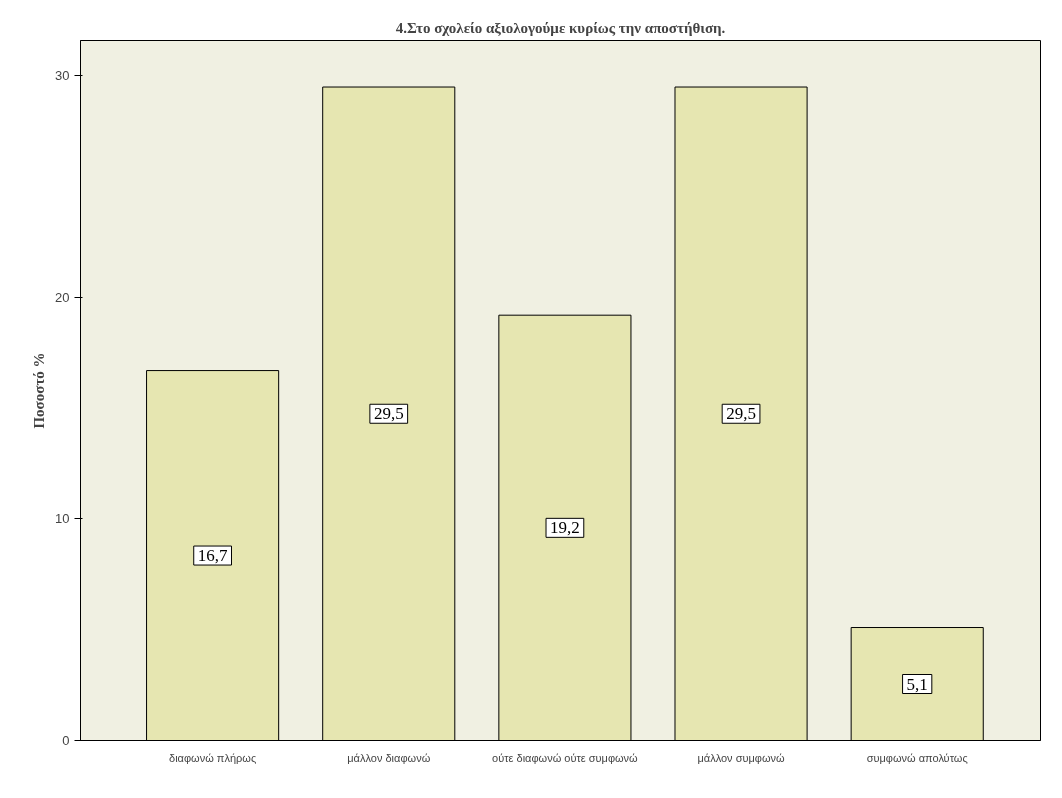  I want to click on x-tick-label: μάλλον διαφωνώ, so click(389, 757).